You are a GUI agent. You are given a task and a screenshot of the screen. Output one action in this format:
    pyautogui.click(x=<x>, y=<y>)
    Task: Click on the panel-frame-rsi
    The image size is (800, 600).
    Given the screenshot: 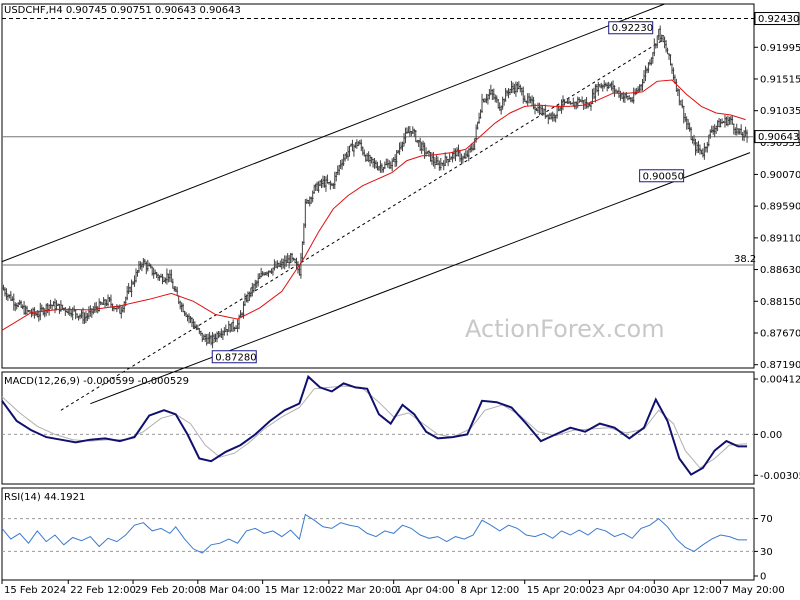 What is the action you would take?
    pyautogui.click(x=378, y=534)
    